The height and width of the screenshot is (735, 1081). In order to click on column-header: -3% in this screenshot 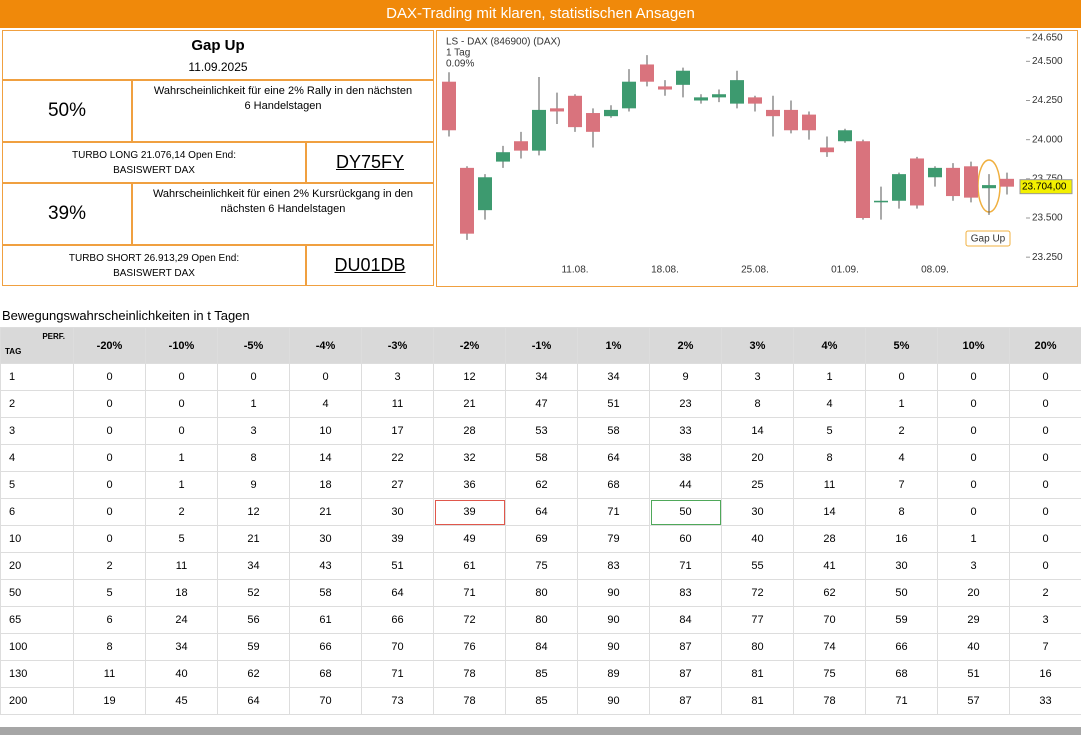, I will do `click(397, 345)`.